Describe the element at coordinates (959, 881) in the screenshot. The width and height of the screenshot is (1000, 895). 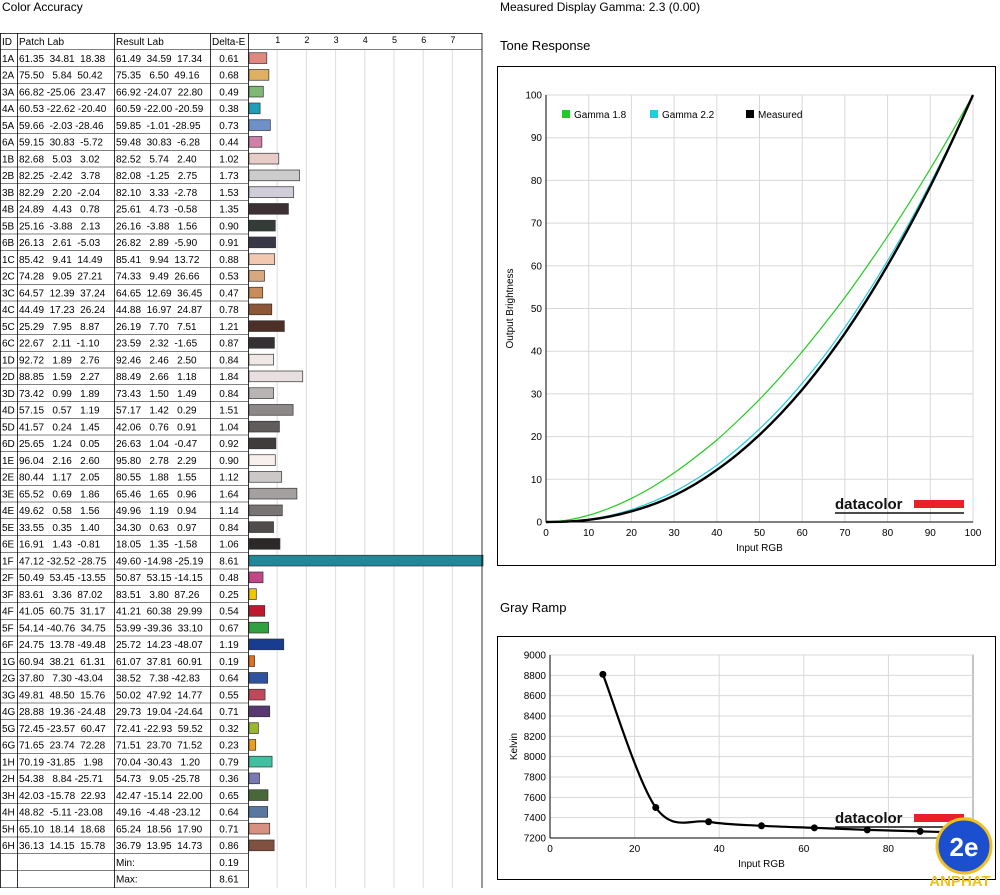
I see `logo-text: ANPHAT` at that location.